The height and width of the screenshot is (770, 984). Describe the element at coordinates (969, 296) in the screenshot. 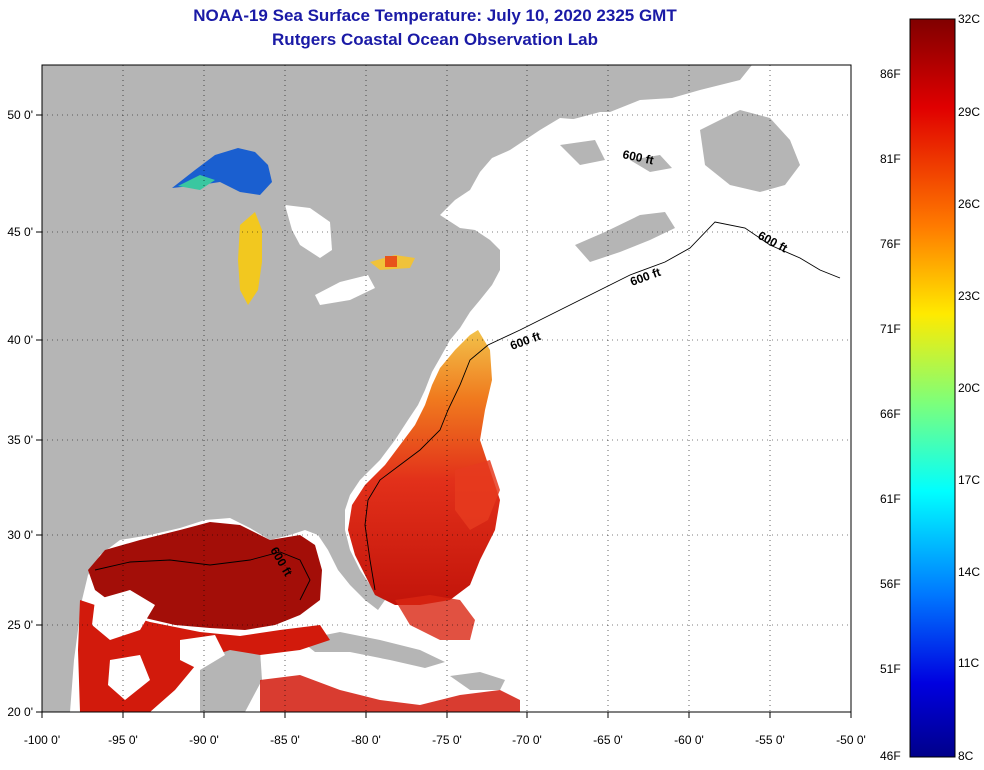

I see `colorbar-celsius-label: 23C` at that location.